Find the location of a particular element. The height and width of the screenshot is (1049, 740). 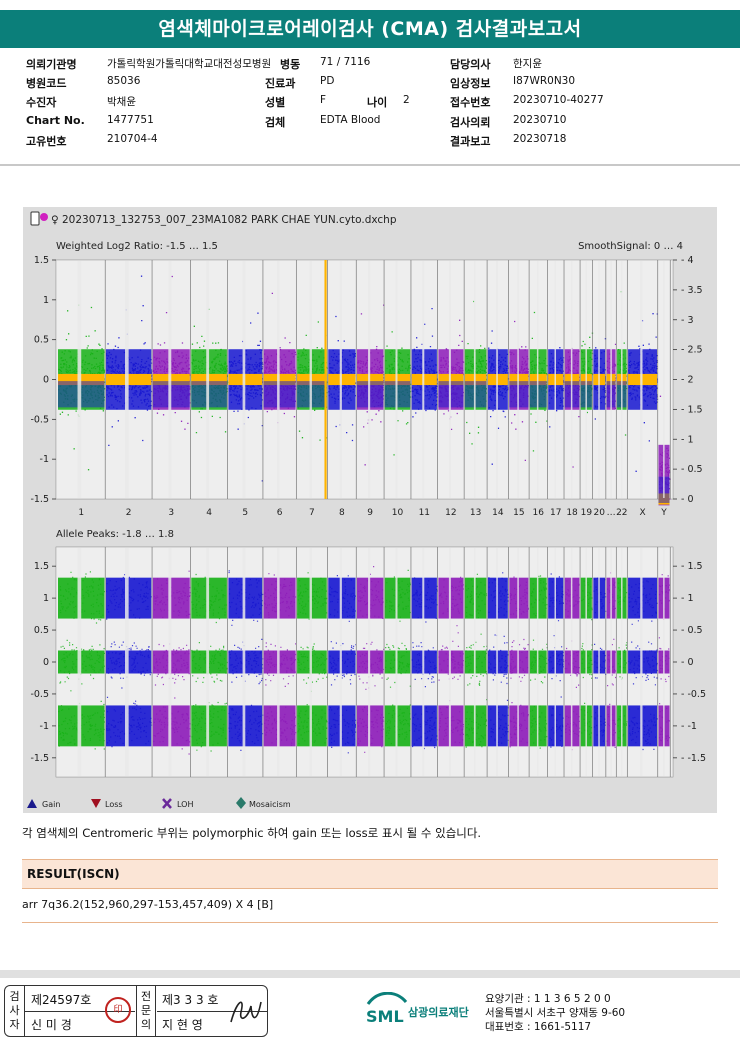

ward-label: 병동 is located at coordinates (290, 64).